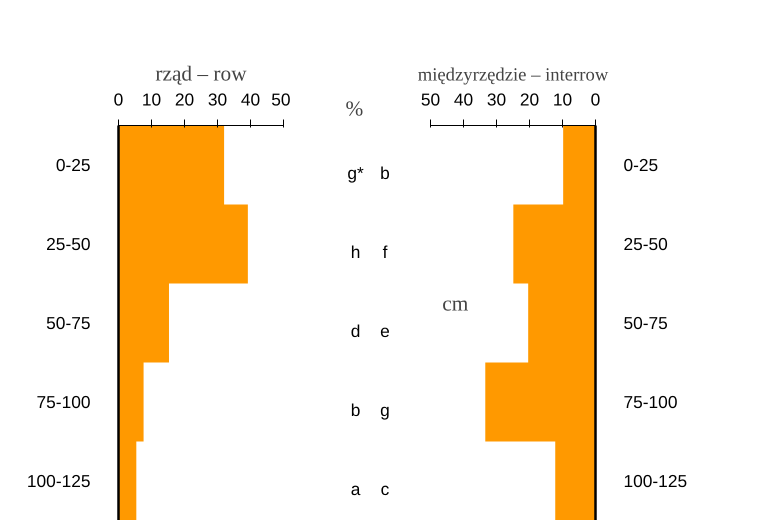 Image resolution: width=757 pixels, height=520 pixels. Describe the element at coordinates (385, 330) in the screenshot. I see `text: e` at that location.